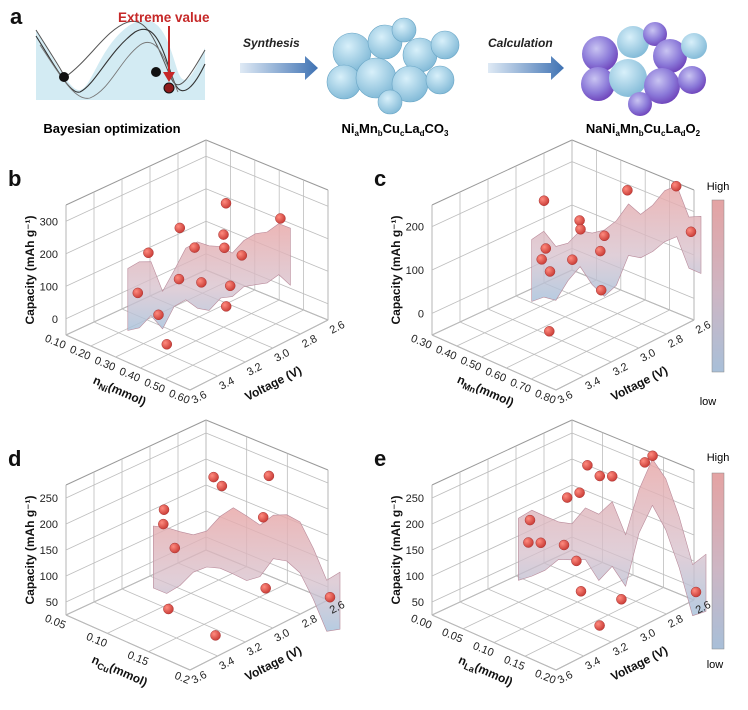  Describe the element at coordinates (14, 458) in the screenshot. I see `panel-label: d` at that location.